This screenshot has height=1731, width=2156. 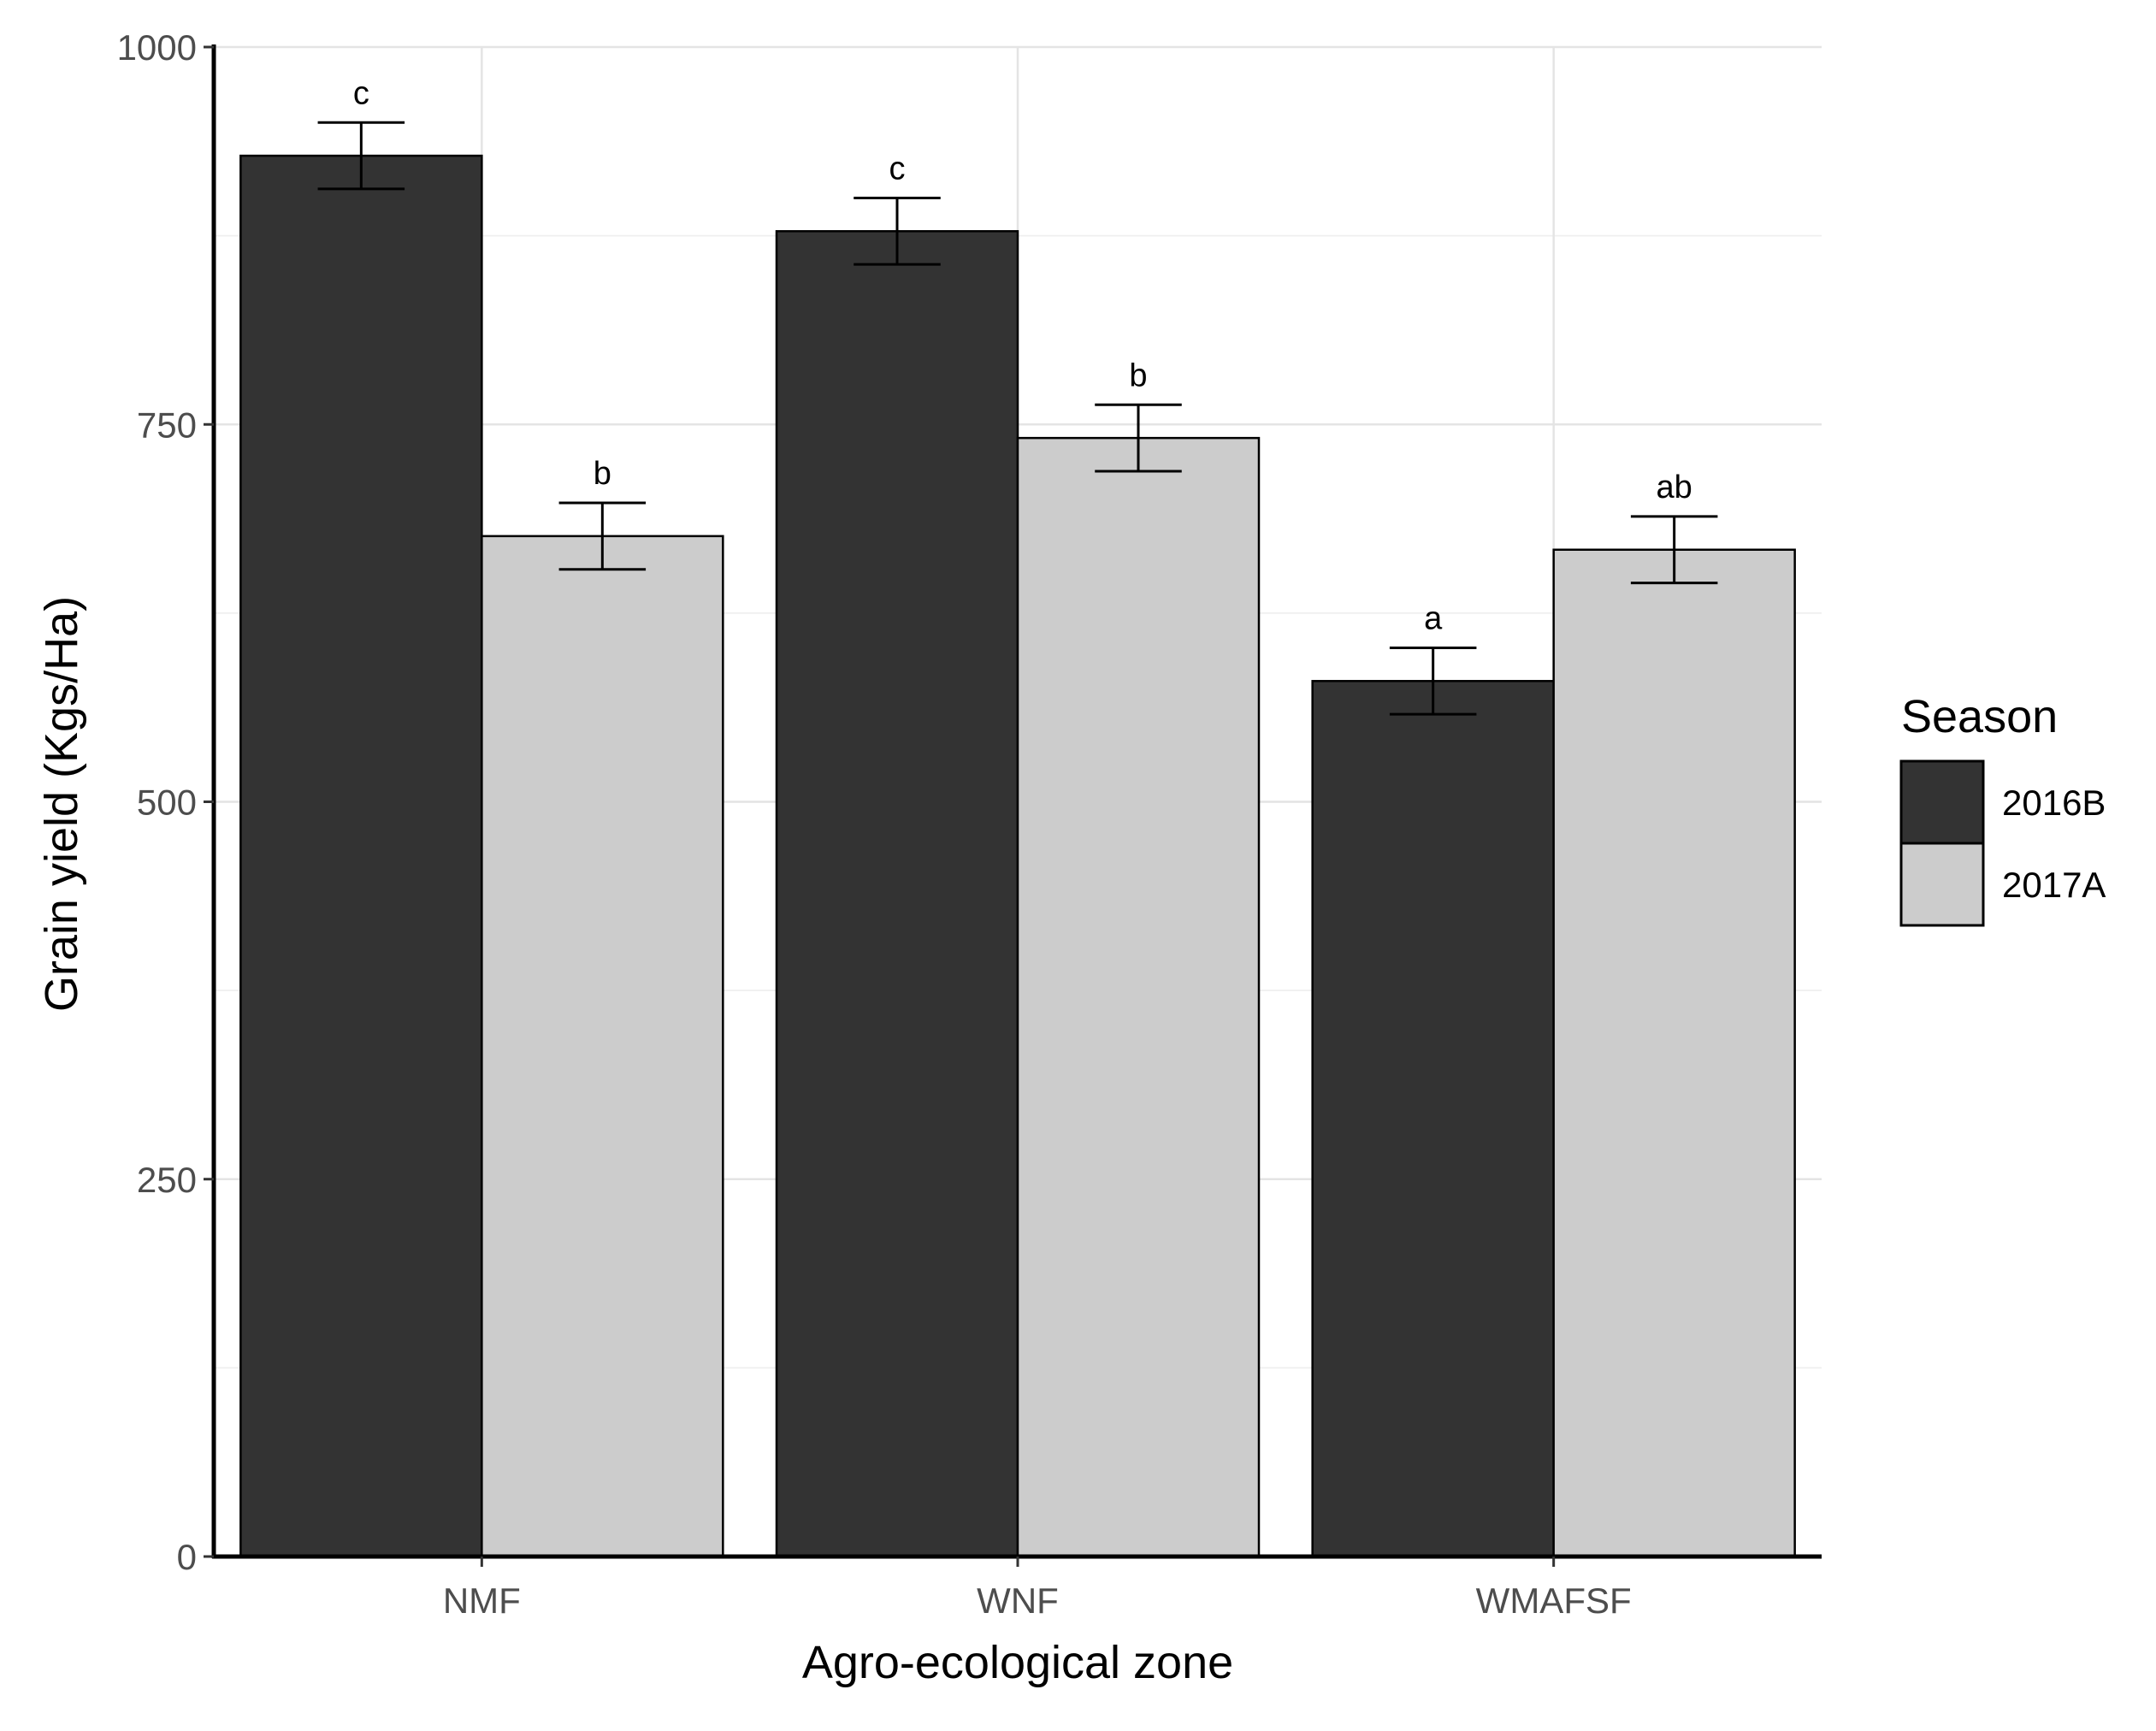 What do you see at coordinates (1942, 884) in the screenshot?
I see `legend-key-2017A` at bounding box center [1942, 884].